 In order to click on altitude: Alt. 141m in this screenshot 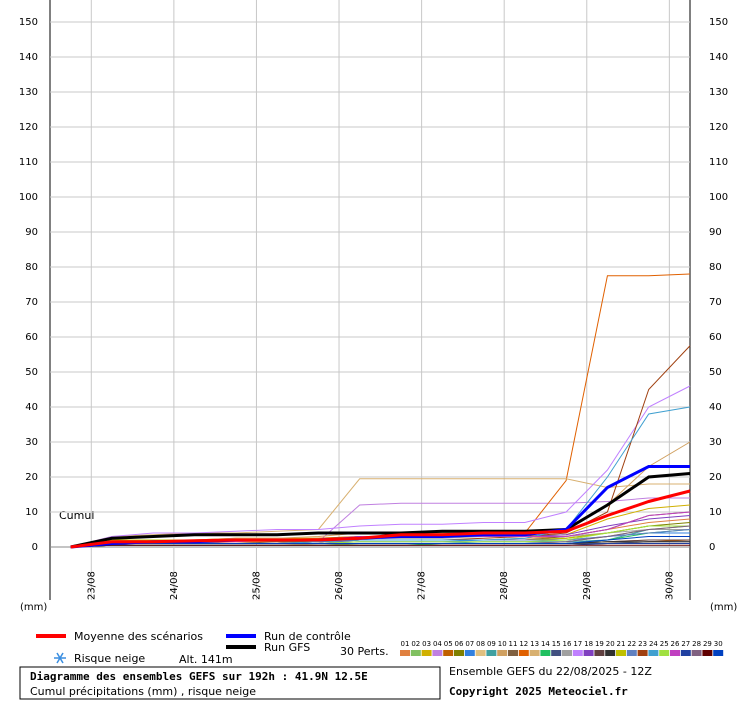, I will do `click(206, 659)`.